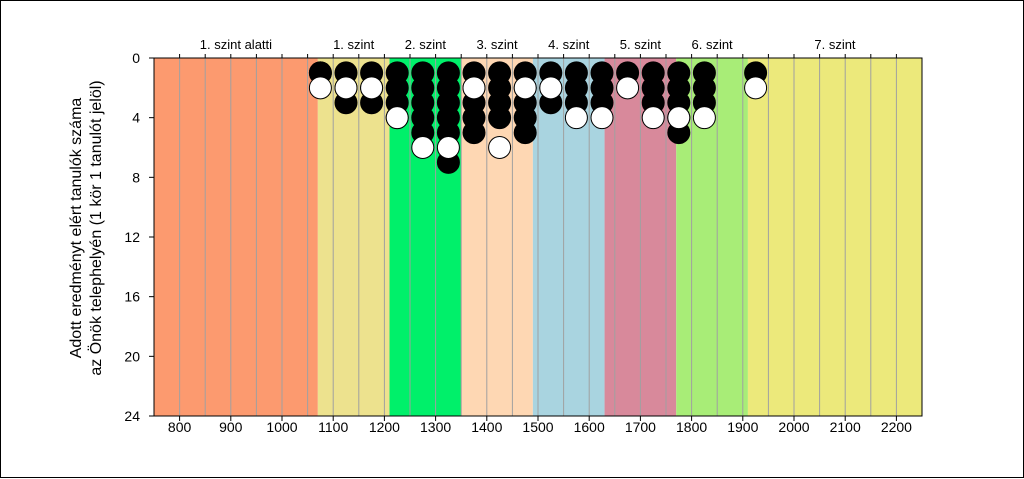 Image resolution: width=1024 pixels, height=479 pixels. I want to click on x-tick-label: 1800, so click(691, 427).